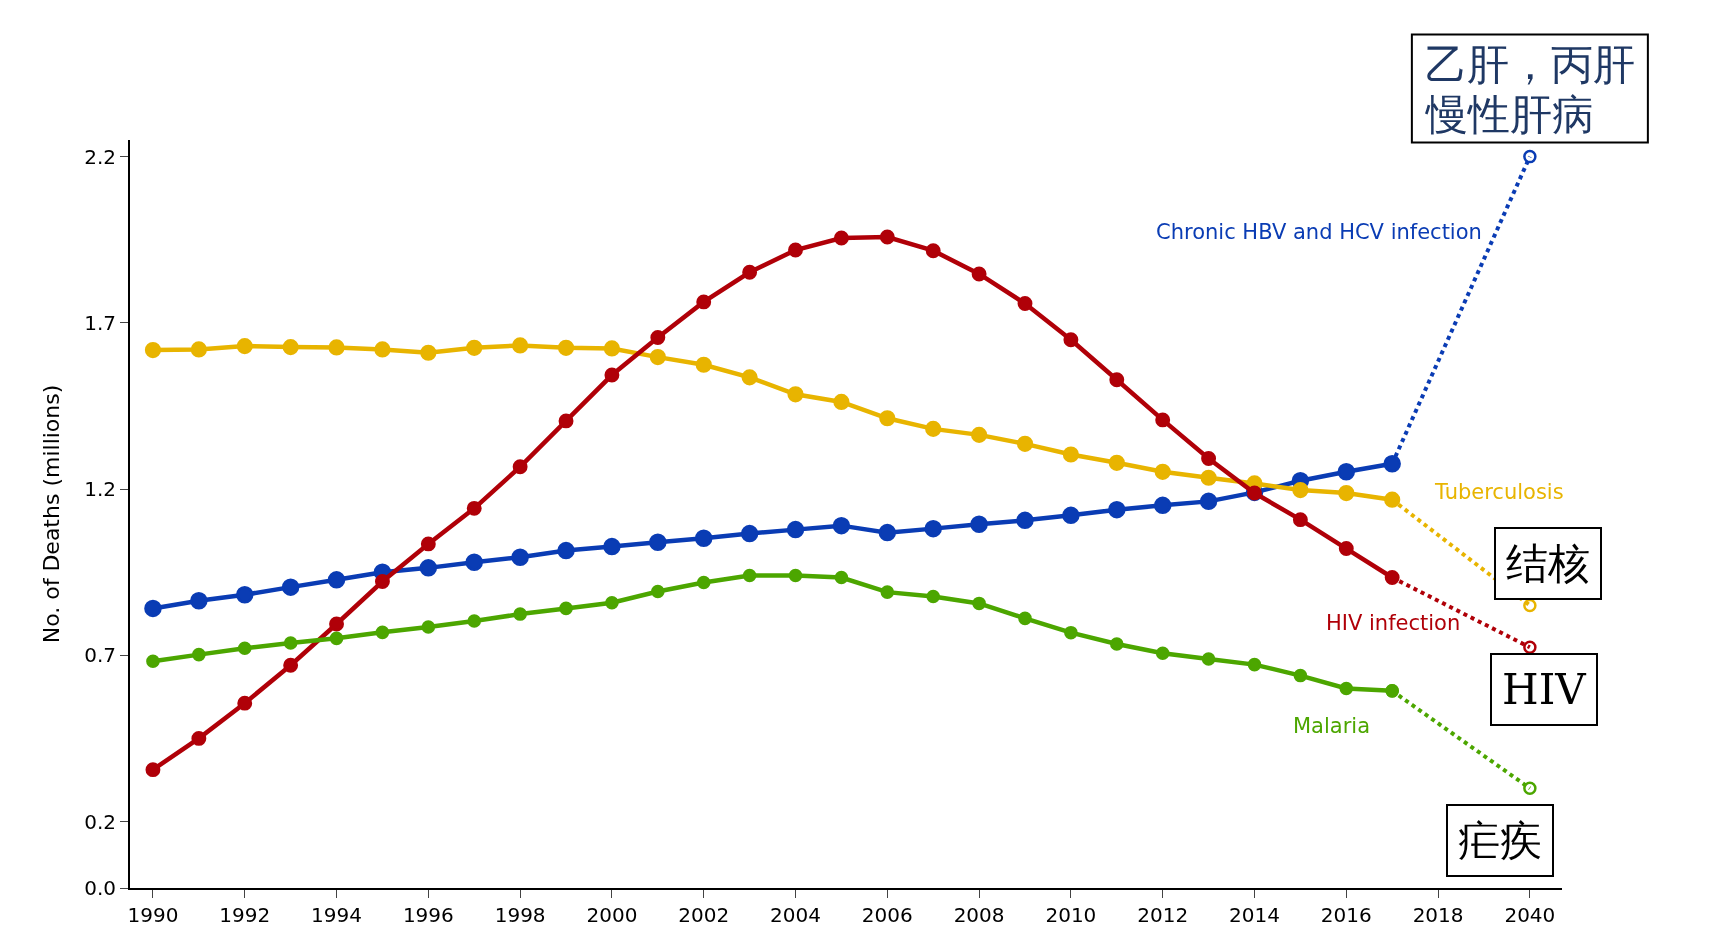 This screenshot has width=1712, height=933. I want to click on series-label: Tuberculosis, so click(1499, 492).